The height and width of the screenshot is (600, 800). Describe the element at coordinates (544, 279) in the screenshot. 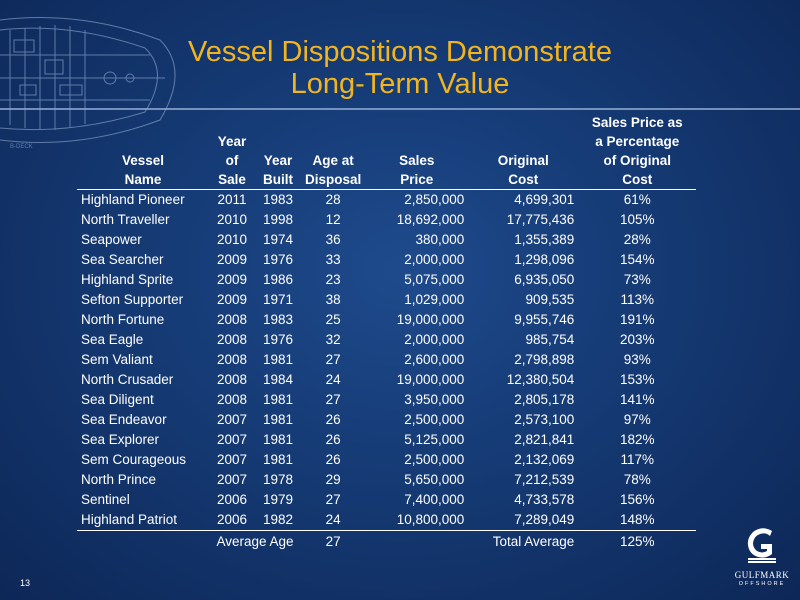

I see `cell-original-cost: 6,935,050` at that location.